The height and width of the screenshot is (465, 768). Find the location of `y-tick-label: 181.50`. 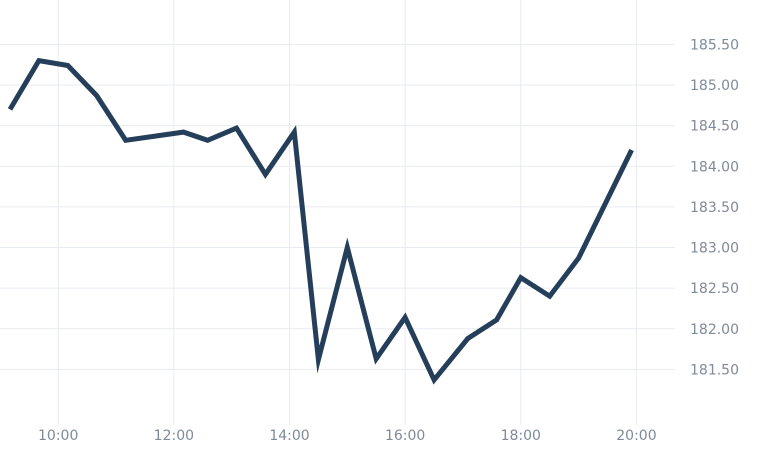

y-tick-label: 181.50 is located at coordinates (714, 370).